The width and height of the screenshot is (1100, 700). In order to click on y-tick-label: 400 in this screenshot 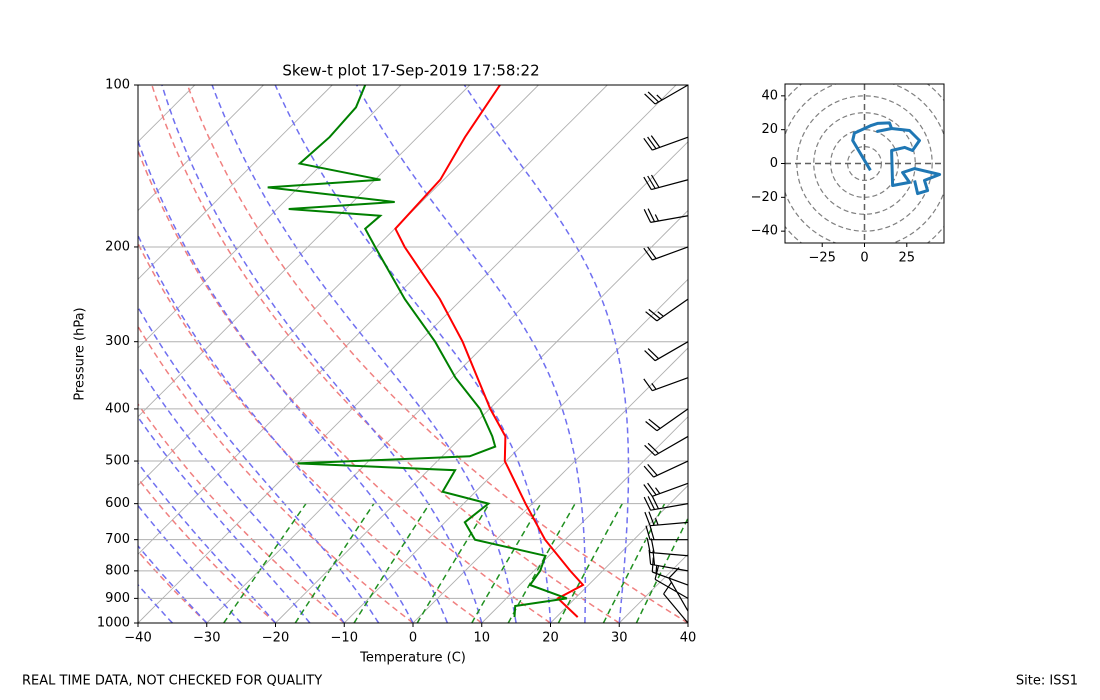, I will do `click(117, 408)`.